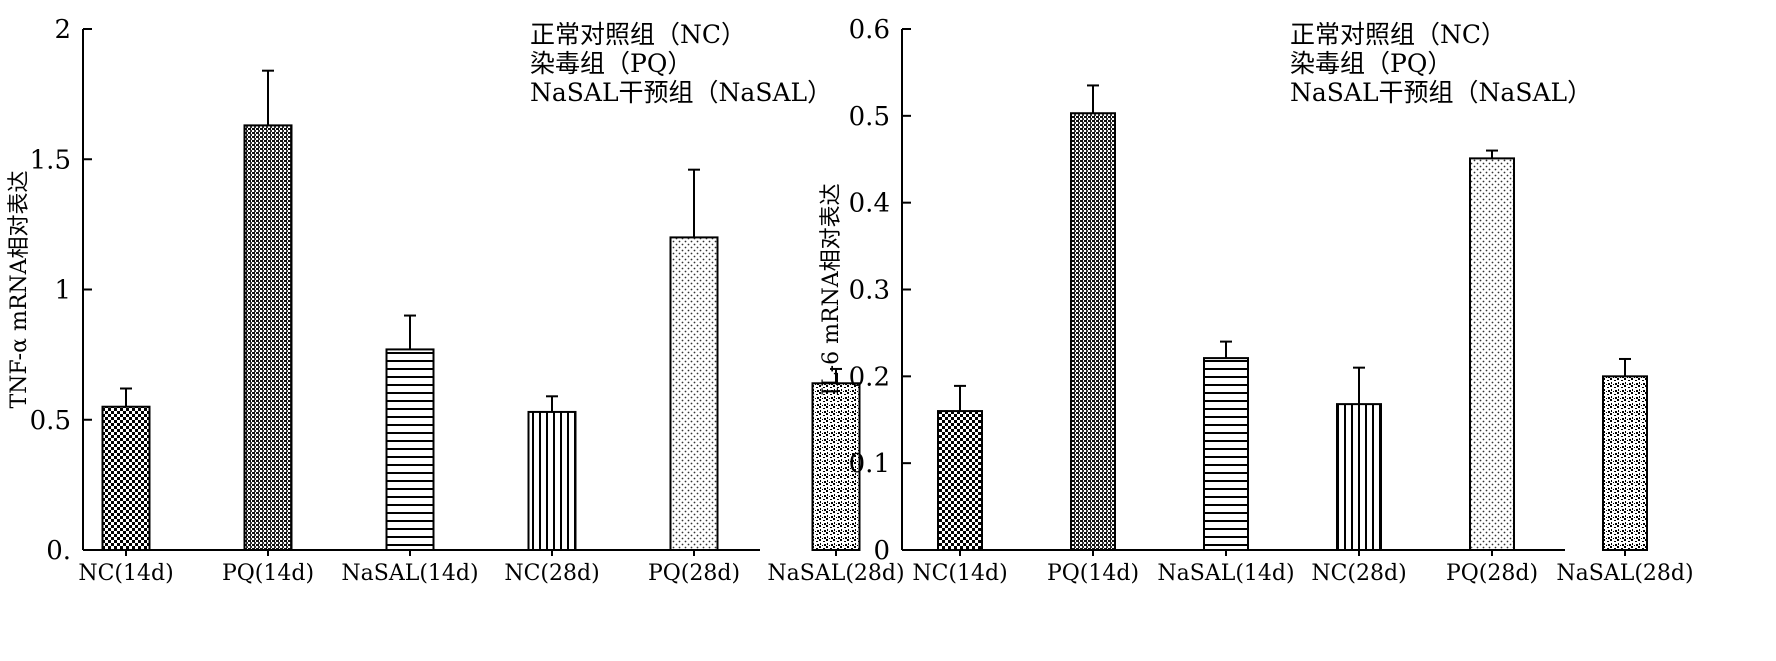 This screenshot has width=1776, height=661. Describe the element at coordinates (869, 204) in the screenshot. I see `y-tick-label: 0.4` at that location.